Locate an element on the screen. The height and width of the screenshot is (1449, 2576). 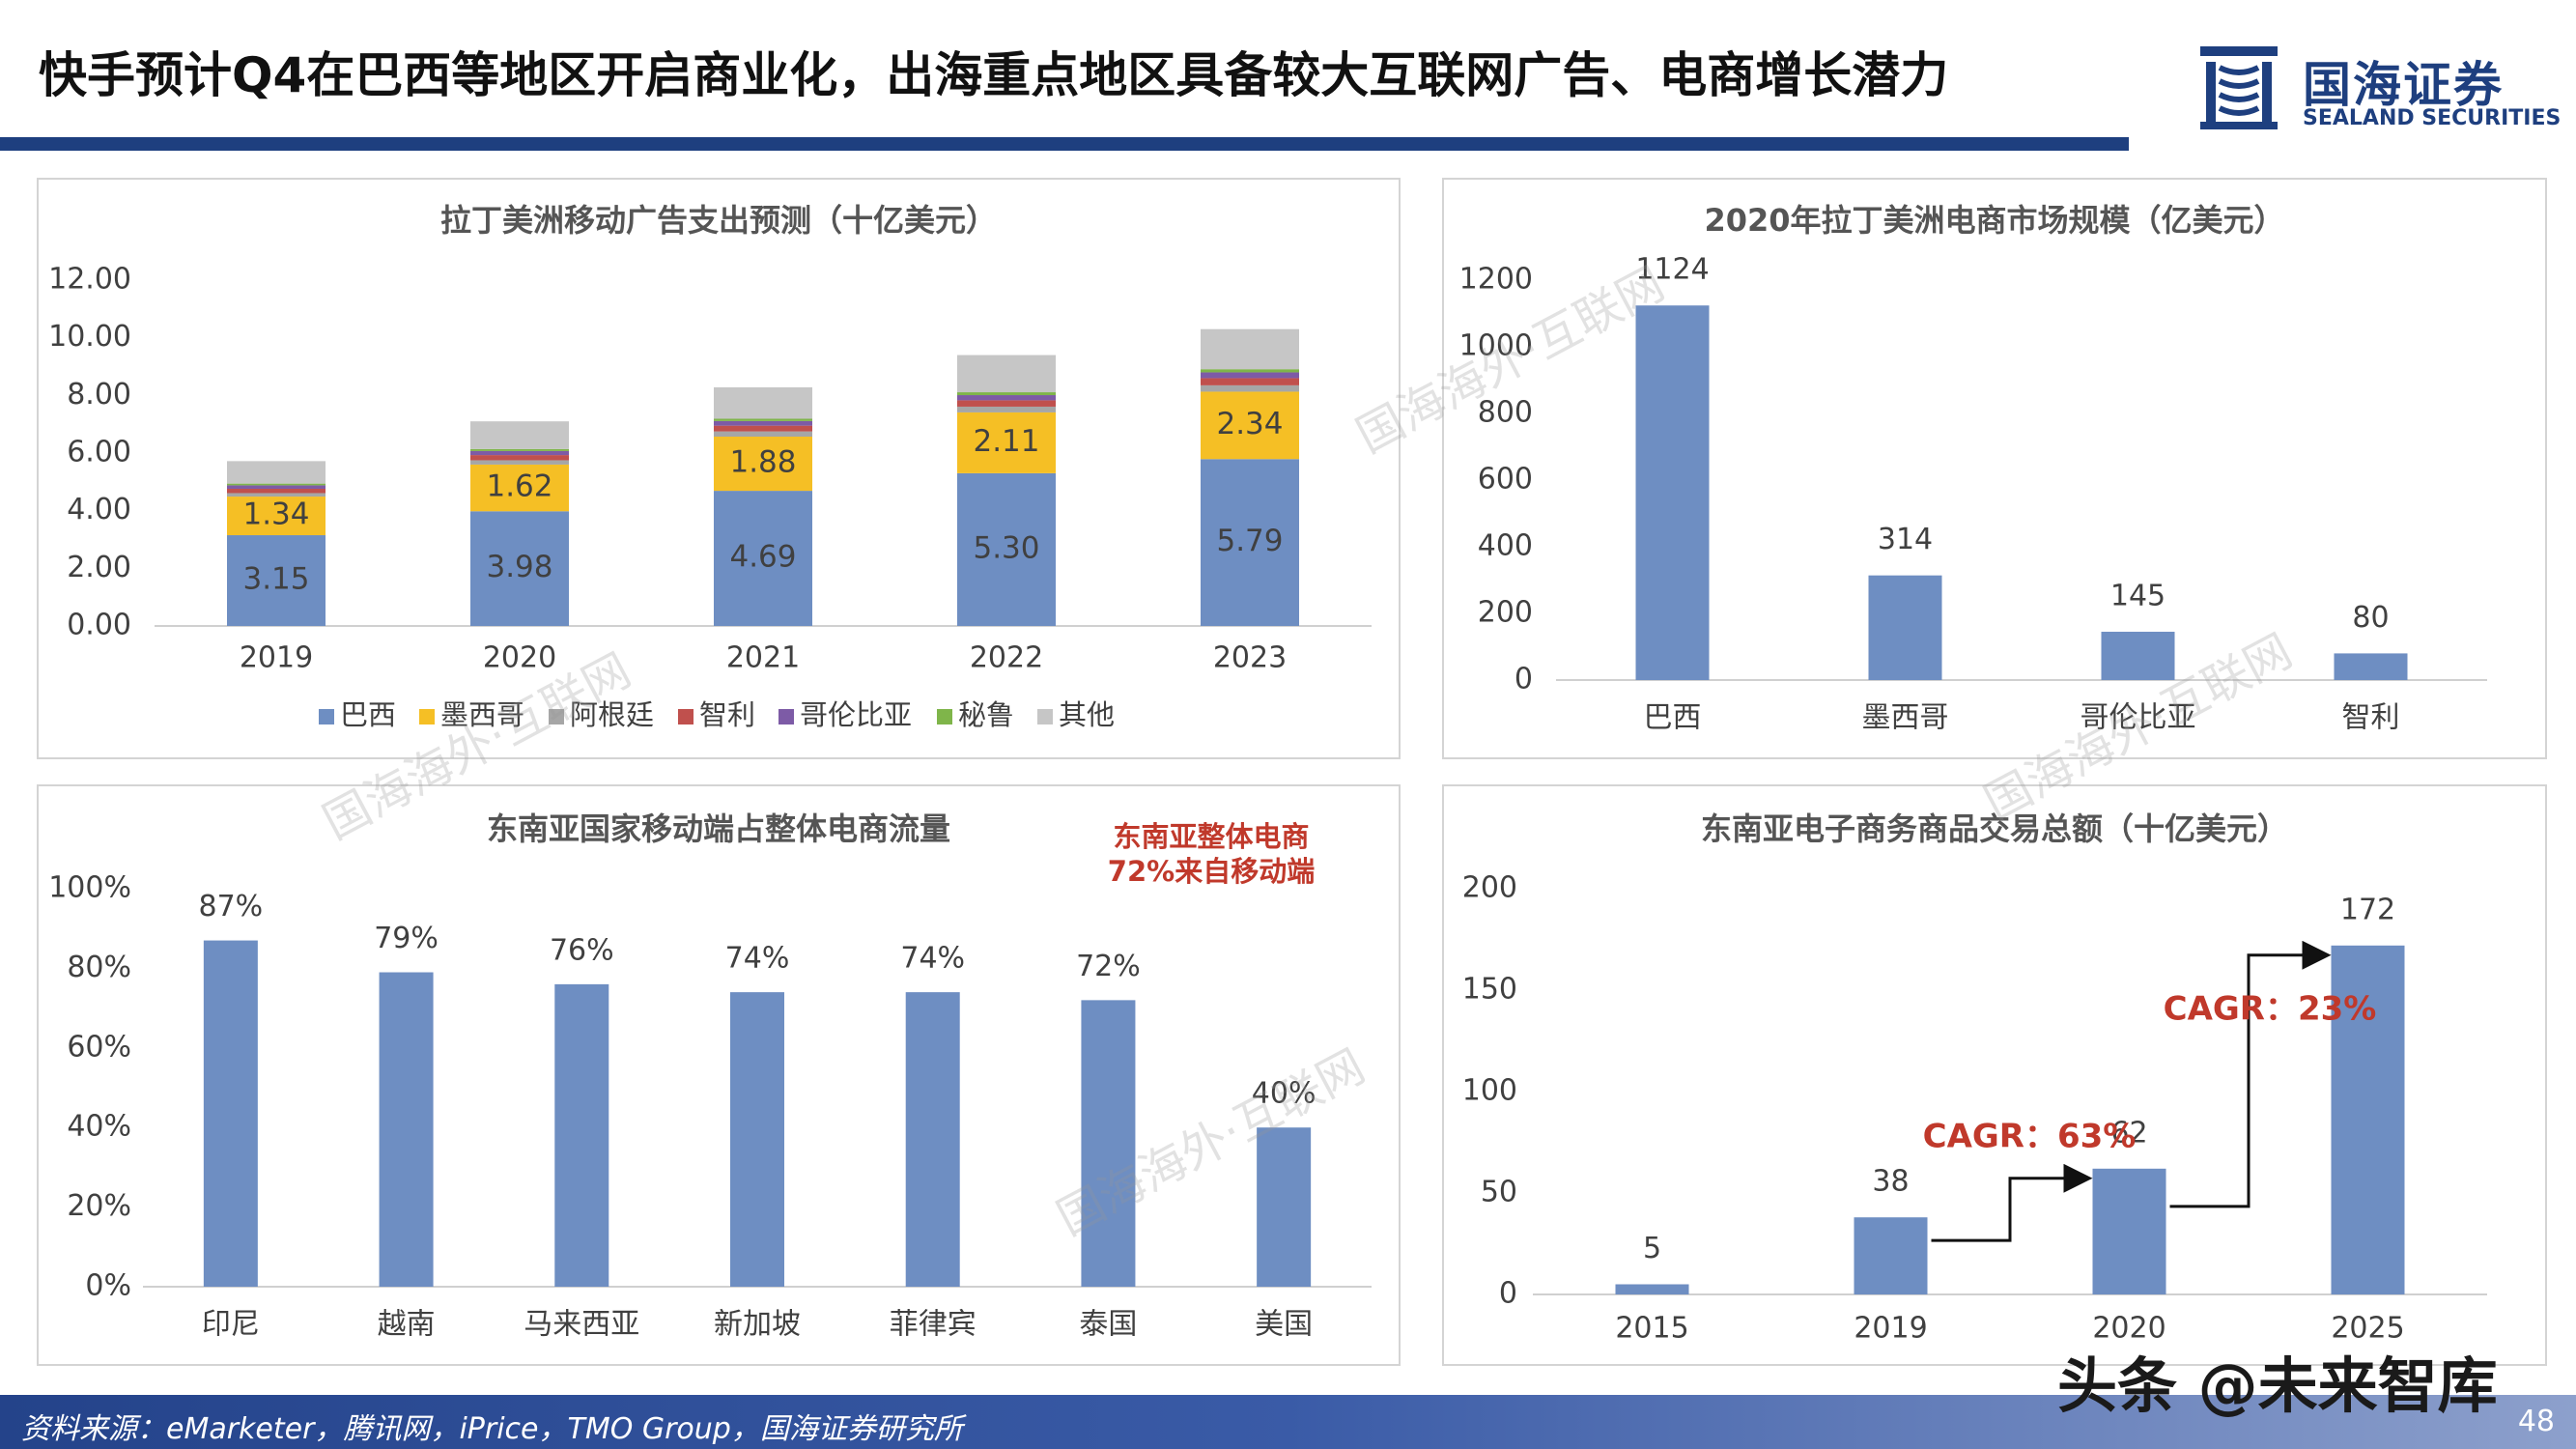
x-tick-label: 2022 is located at coordinates (1006, 658).